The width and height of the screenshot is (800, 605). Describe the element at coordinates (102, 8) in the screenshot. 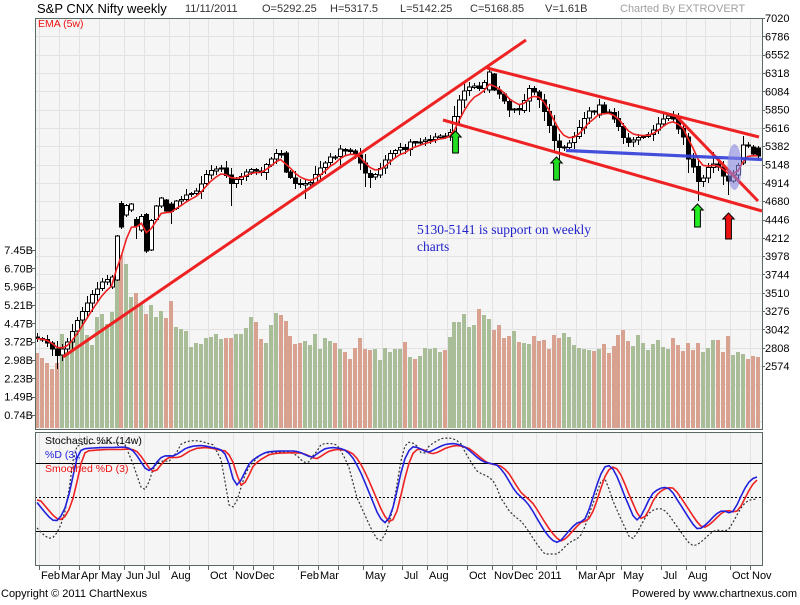

I see `svg-text: S&P CNX Nifty weekly` at that location.